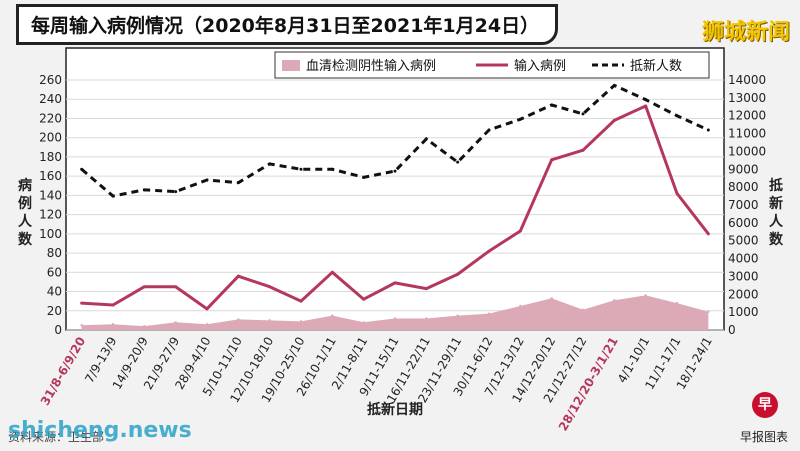  Describe the element at coordinates (50, 138) in the screenshot. I see `left-tick-label: 200` at that location.